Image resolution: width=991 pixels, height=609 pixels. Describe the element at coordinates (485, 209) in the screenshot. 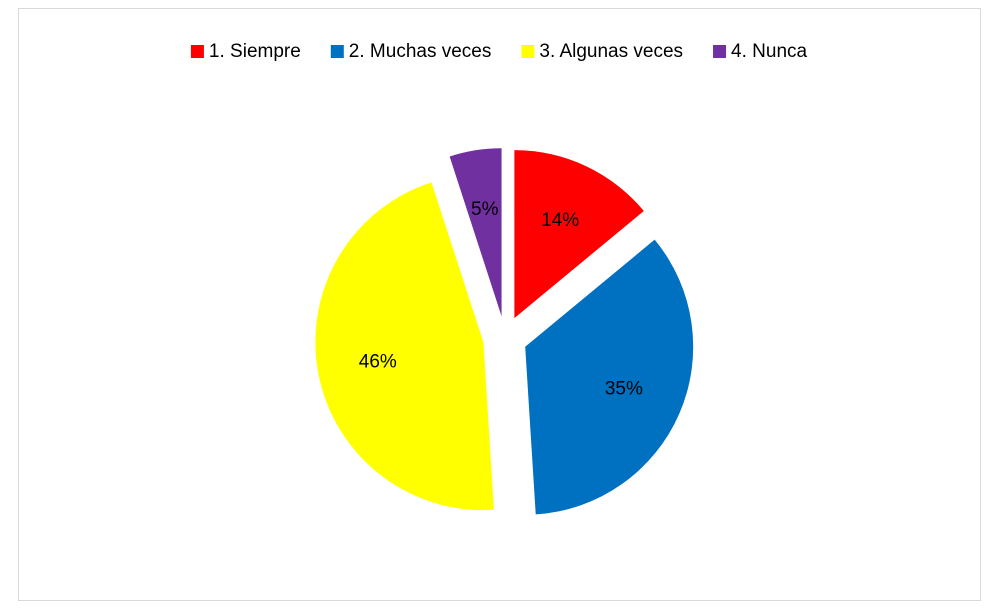

I see `data-label: 5%` at that location.